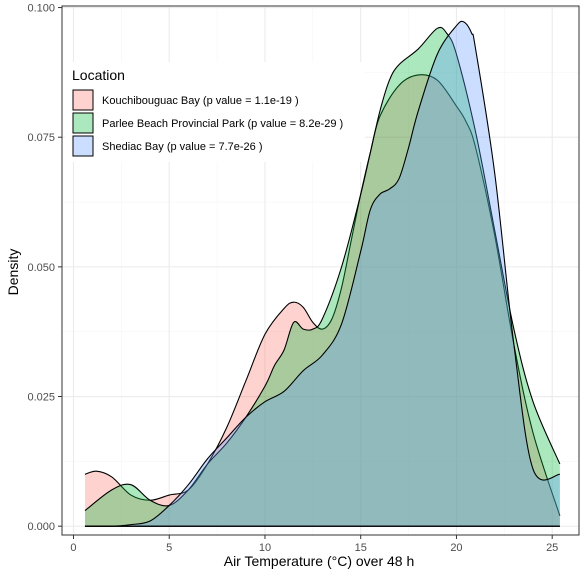  Describe the element at coordinates (552, 548) in the screenshot. I see `x-tick-label: 25` at that location.